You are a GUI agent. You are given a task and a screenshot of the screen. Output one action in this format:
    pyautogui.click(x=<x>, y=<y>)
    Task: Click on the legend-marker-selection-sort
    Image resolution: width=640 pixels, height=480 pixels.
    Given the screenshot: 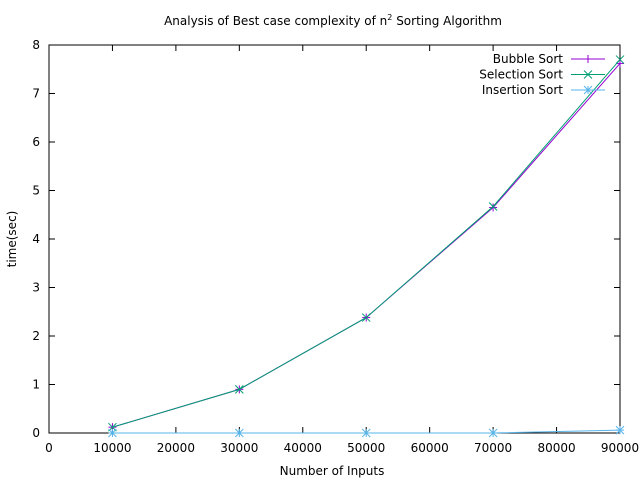 What is the action you would take?
    pyautogui.click(x=588, y=74)
    